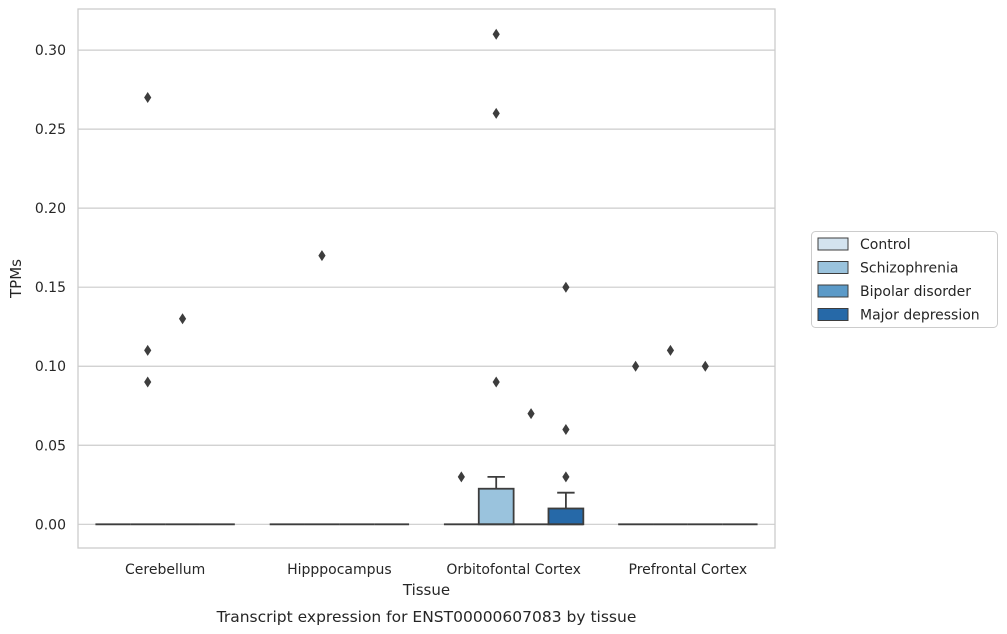  What do you see at coordinates (688, 570) in the screenshot?
I see `x-tick-label: Prefrontal Cortex` at bounding box center [688, 570].